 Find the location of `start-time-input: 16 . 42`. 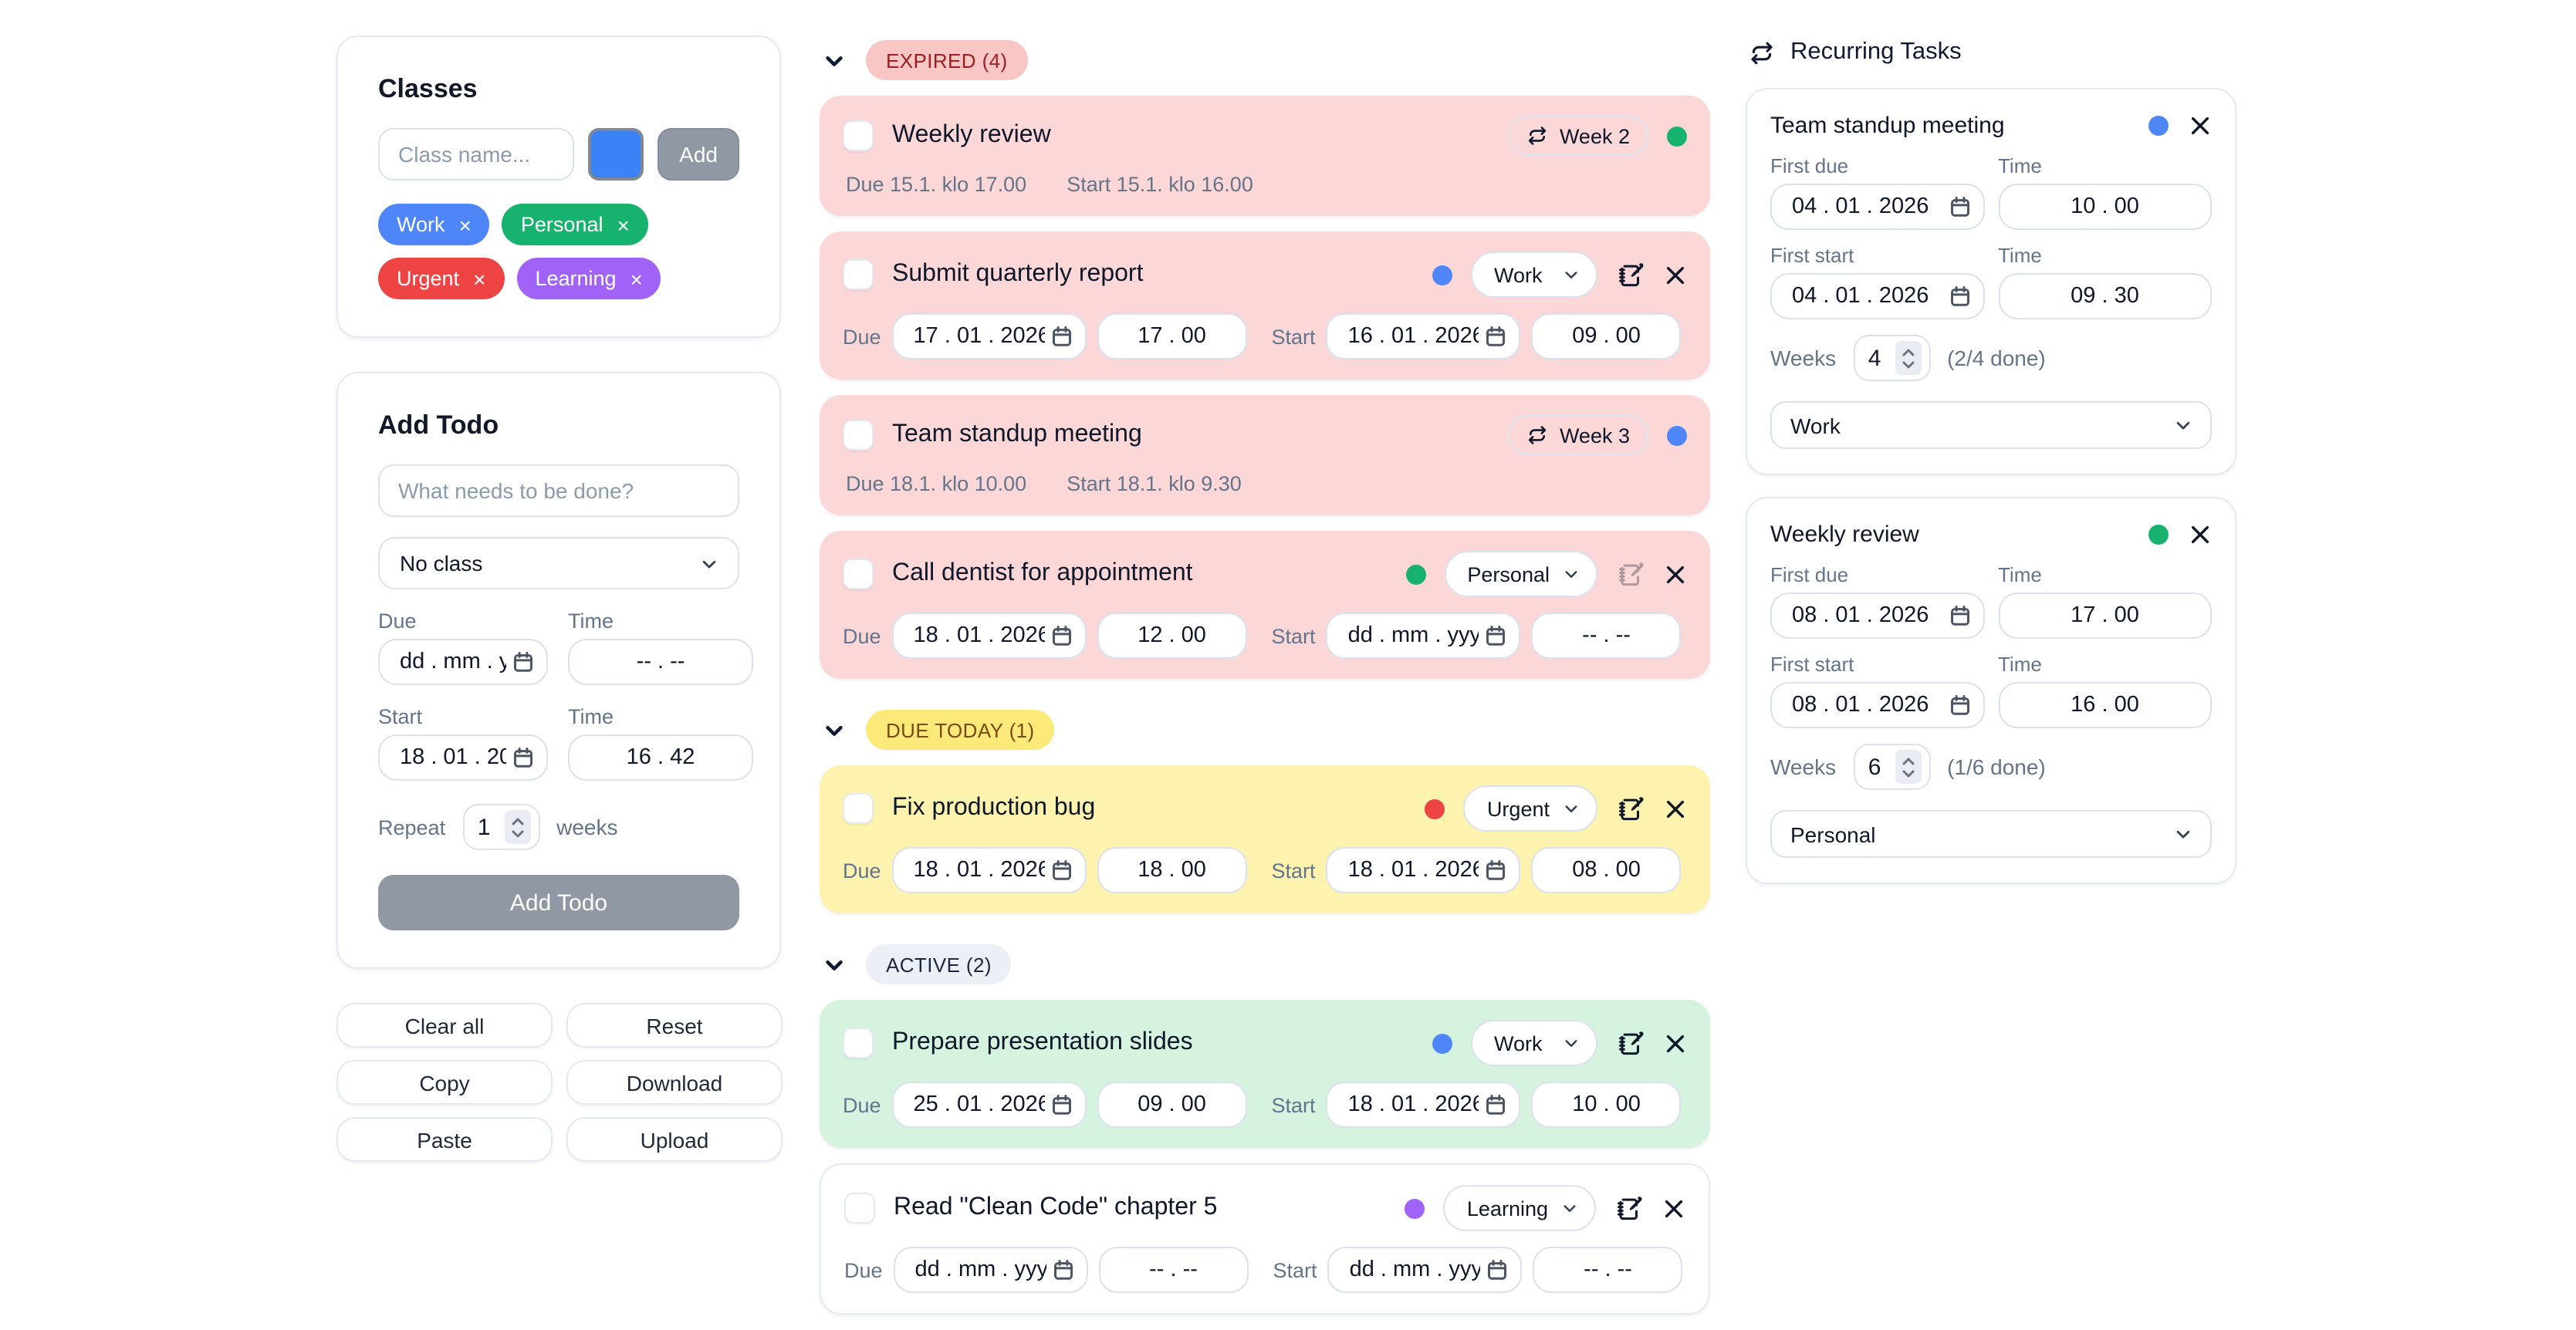

start-time-input: 16 . 42 is located at coordinates (660, 757).